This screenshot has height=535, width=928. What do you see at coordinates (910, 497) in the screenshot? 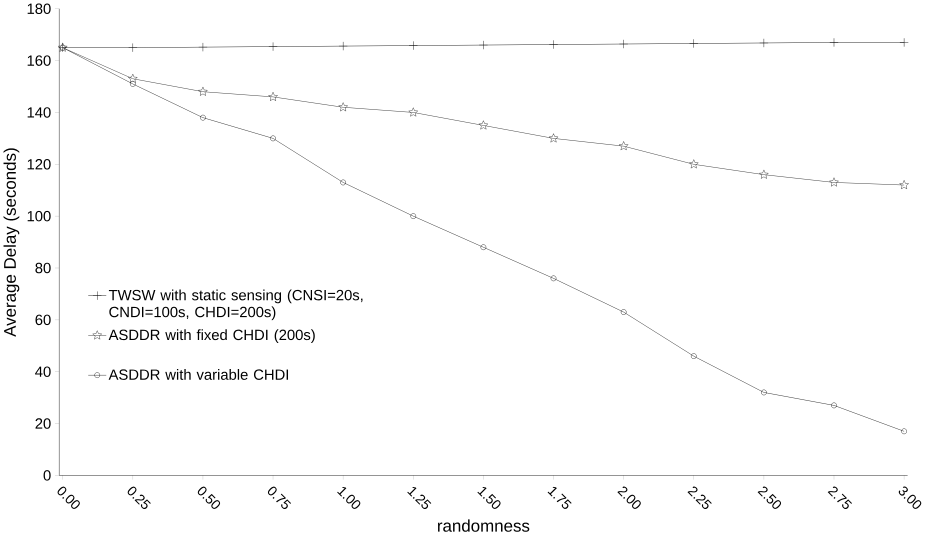
I see `x-tick-label: 3.00` at bounding box center [910, 497].